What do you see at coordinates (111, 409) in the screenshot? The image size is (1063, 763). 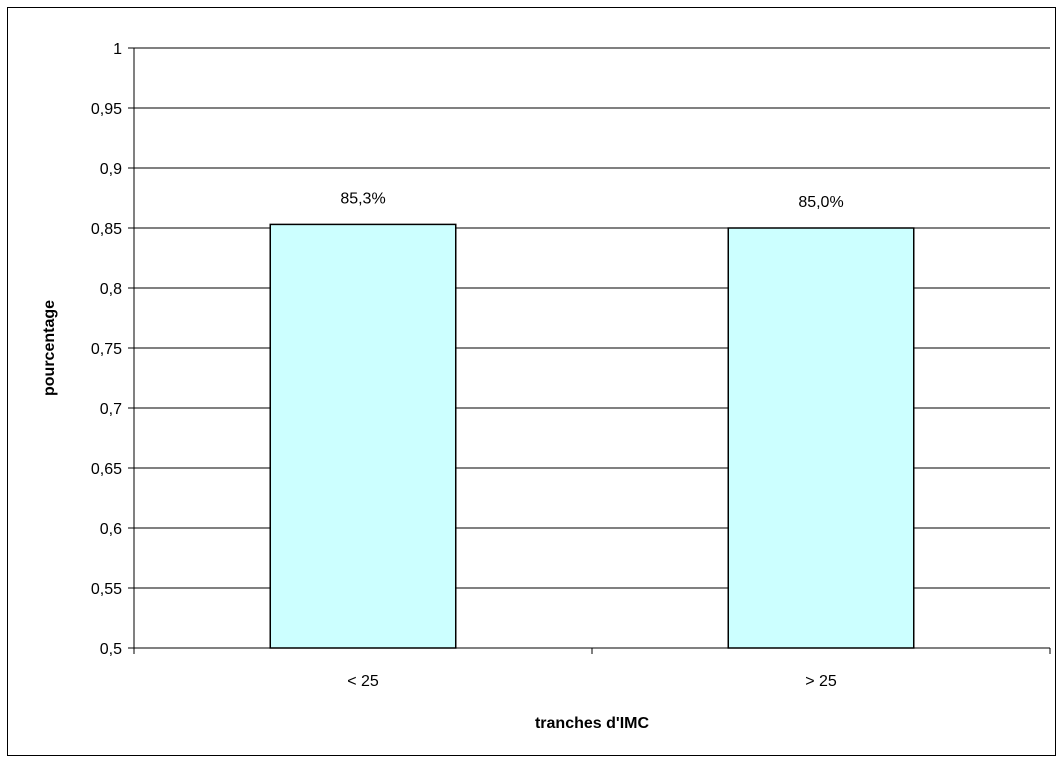 I see `y-tick-label: 0,7` at bounding box center [111, 409].